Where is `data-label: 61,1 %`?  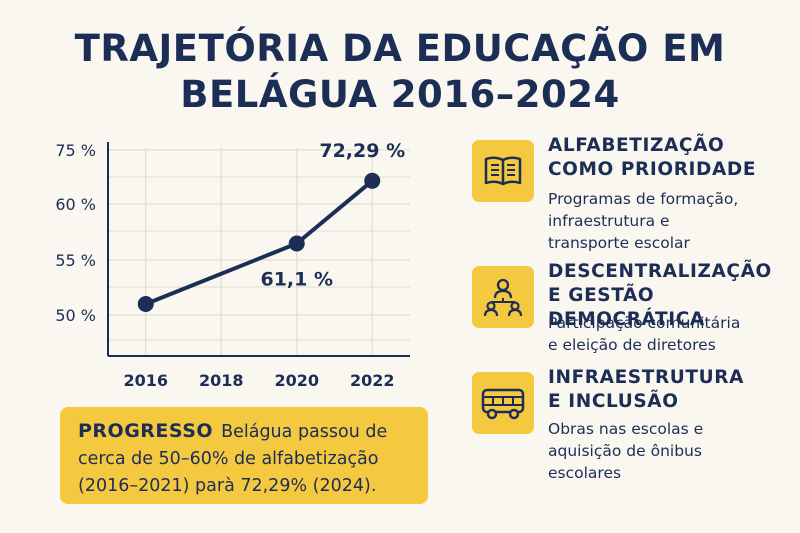
data-label: 61,1 % is located at coordinates (296, 280).